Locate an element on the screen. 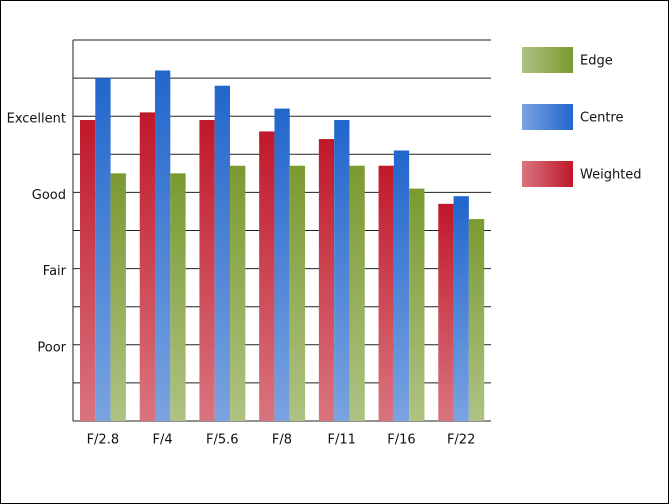 The height and width of the screenshot is (504, 669). legend-label: Centre is located at coordinates (601, 118).